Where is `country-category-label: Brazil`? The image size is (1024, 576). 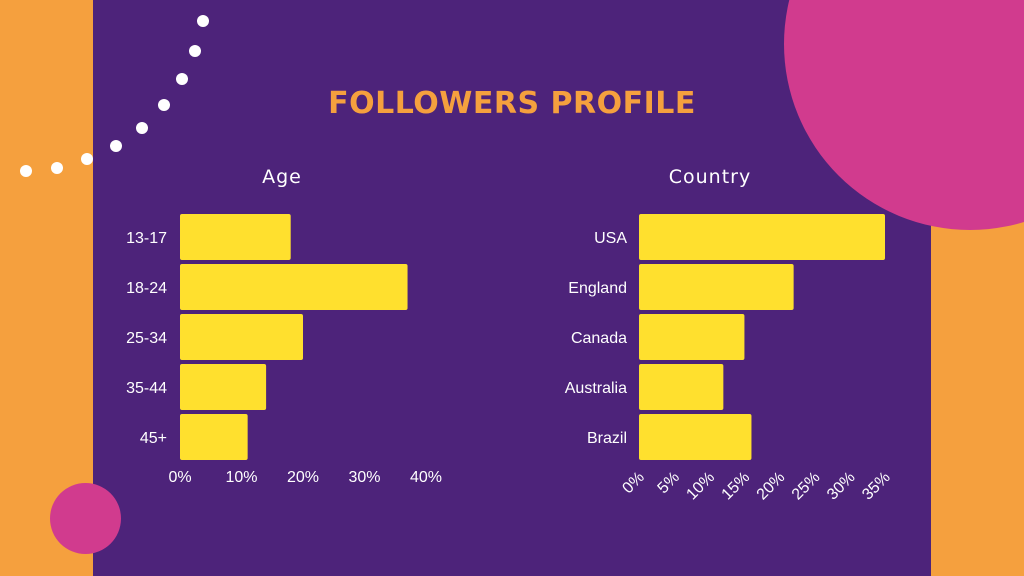 country-category-label: Brazil is located at coordinates (607, 438).